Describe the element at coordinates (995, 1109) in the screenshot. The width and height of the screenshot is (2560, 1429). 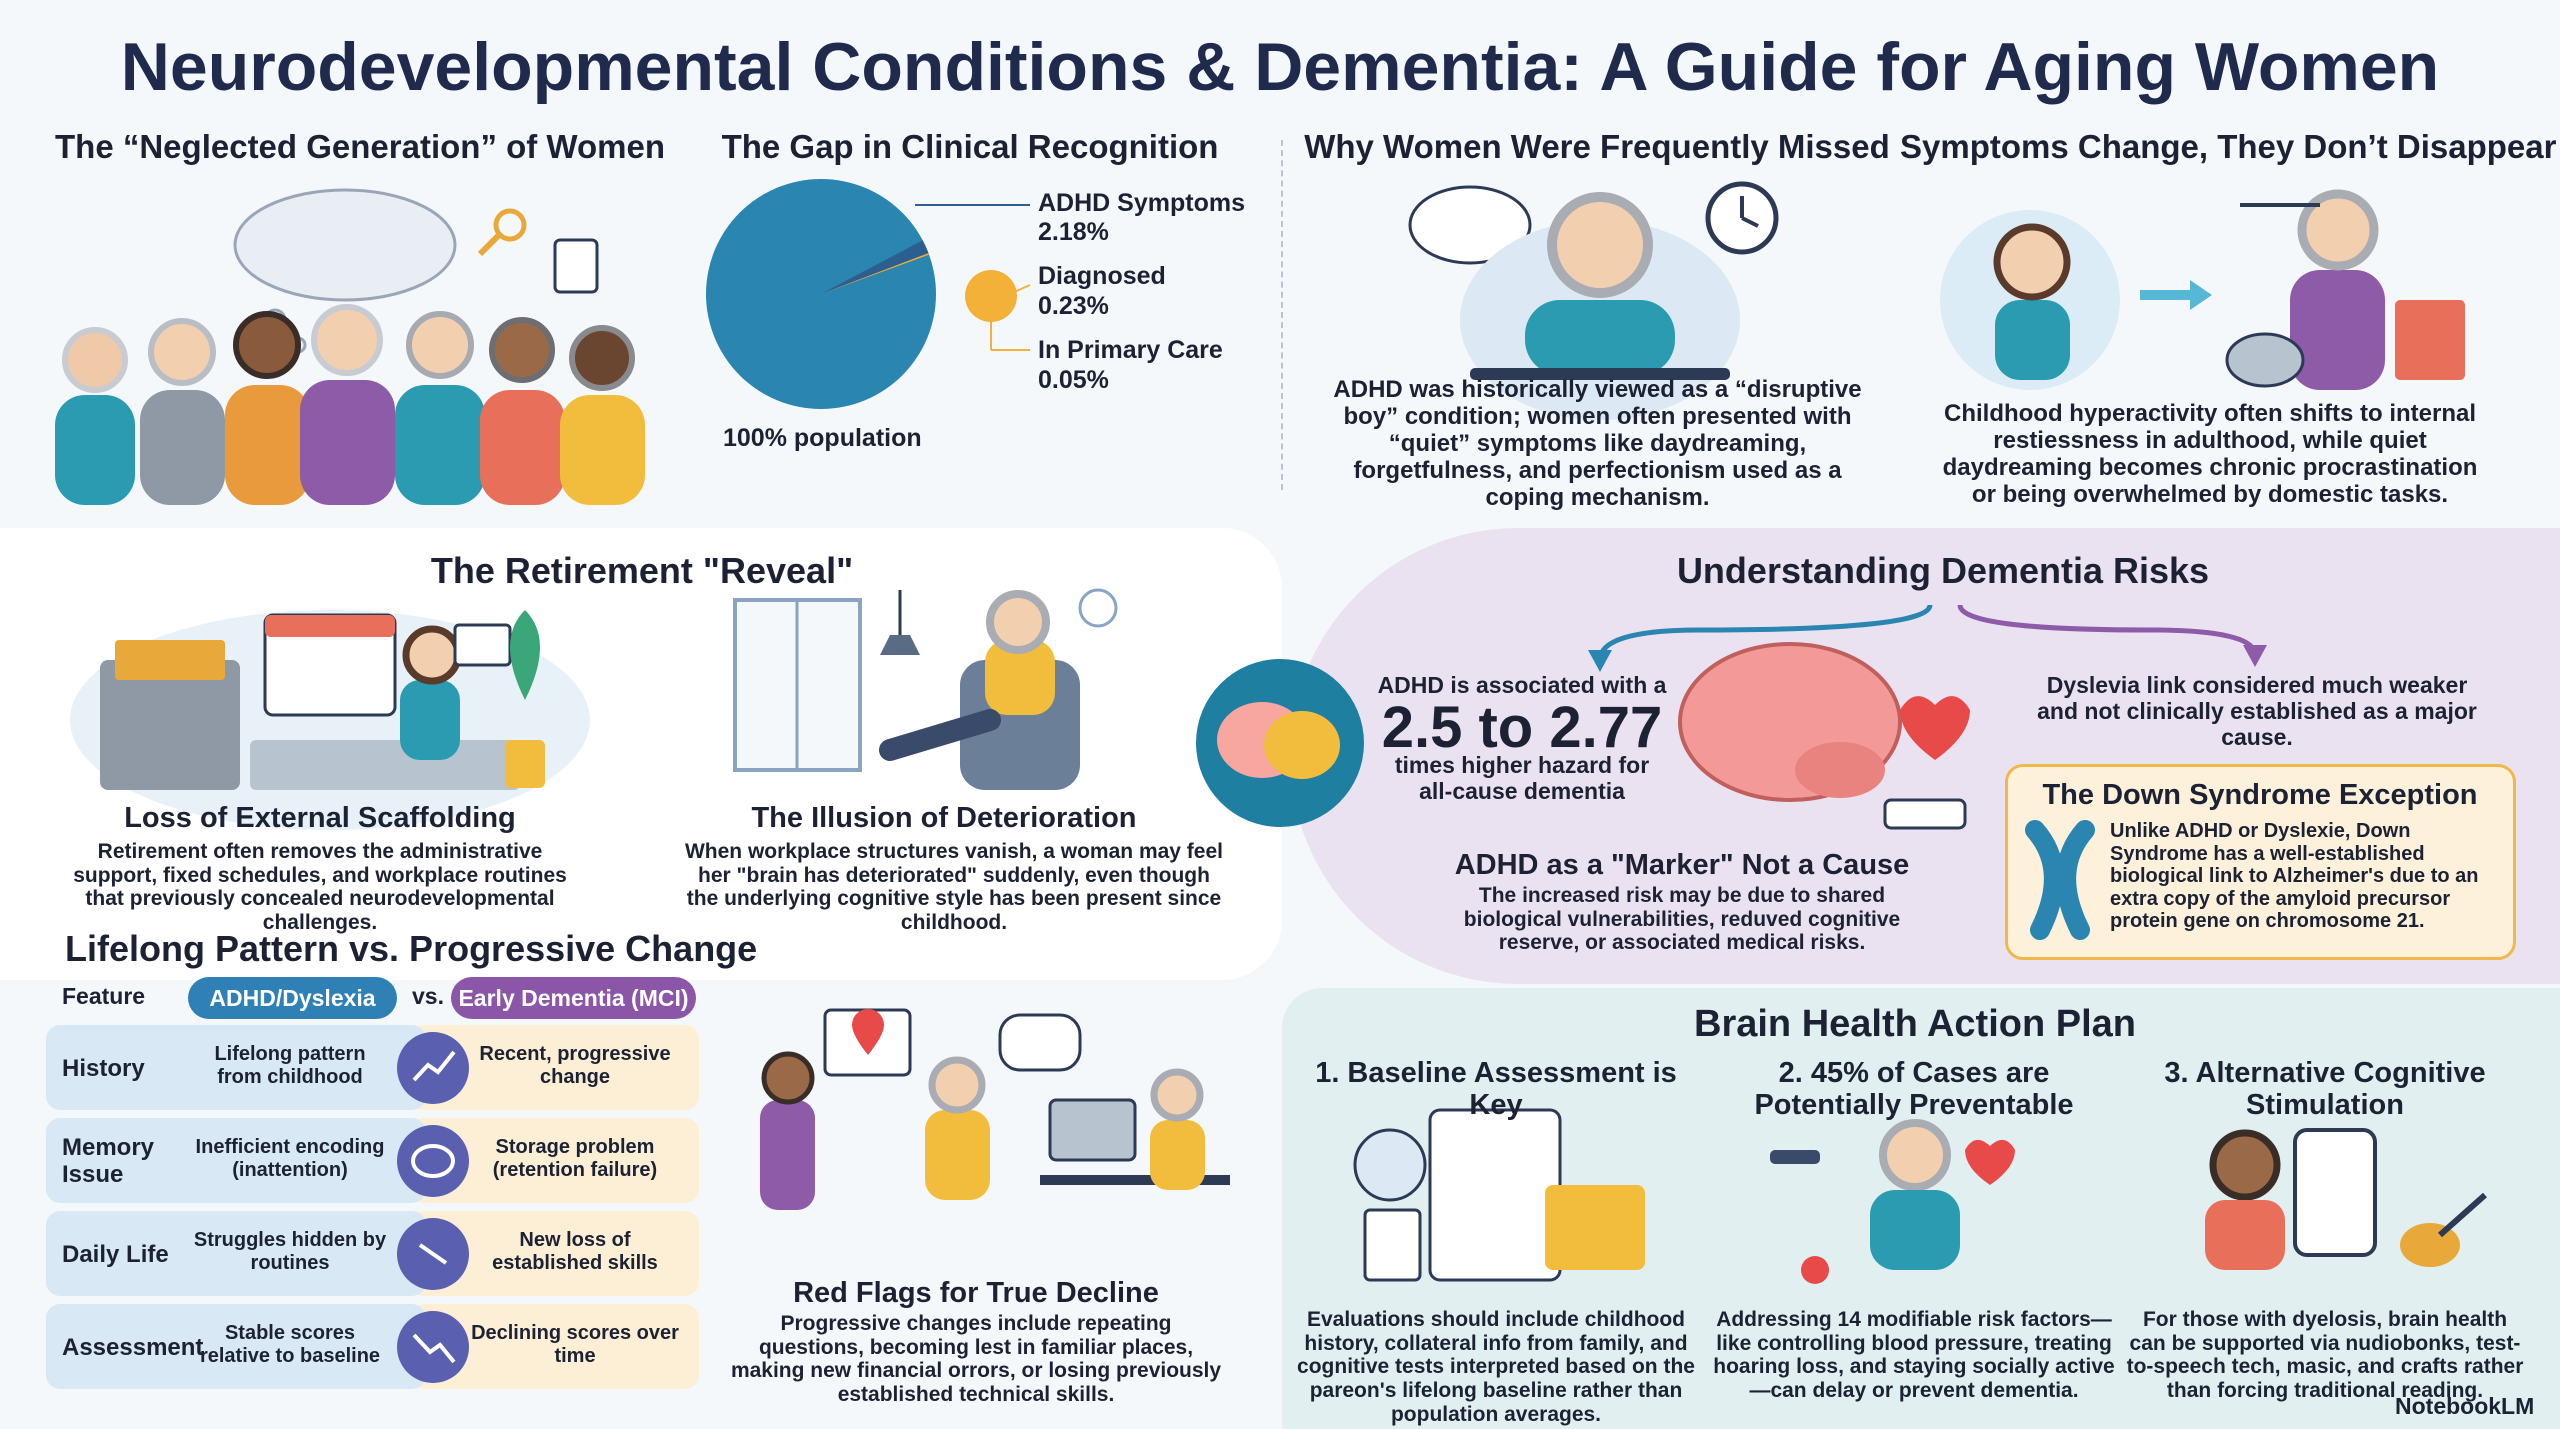
I see `red-flags-scene` at that location.